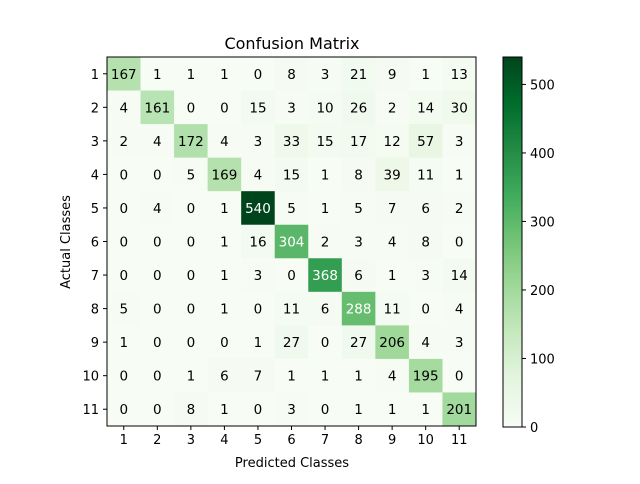 This screenshot has height=484, width=640. Describe the element at coordinates (90, 410) in the screenshot. I see `y-tick-label: 11` at that location.